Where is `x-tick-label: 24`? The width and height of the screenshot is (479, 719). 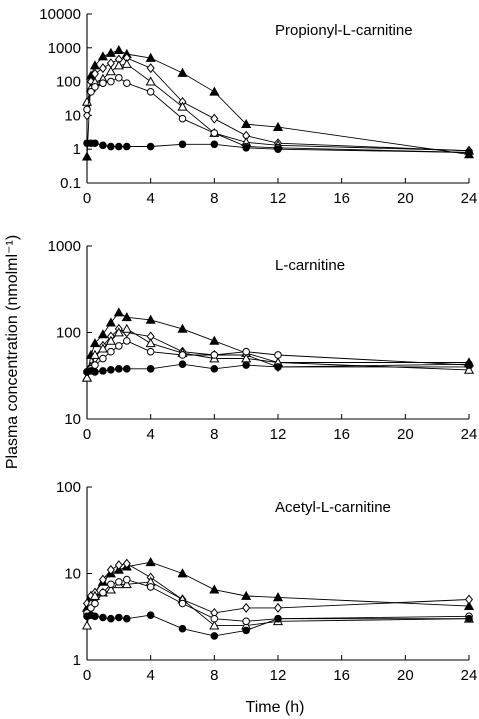 x-tick-label: 24 is located at coordinates (469, 434).